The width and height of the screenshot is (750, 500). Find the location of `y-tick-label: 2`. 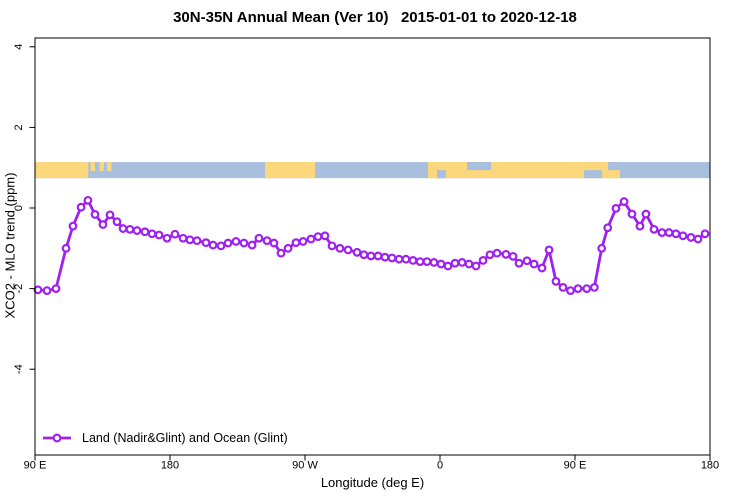

y-tick-label: 2 is located at coordinates (19, 127).